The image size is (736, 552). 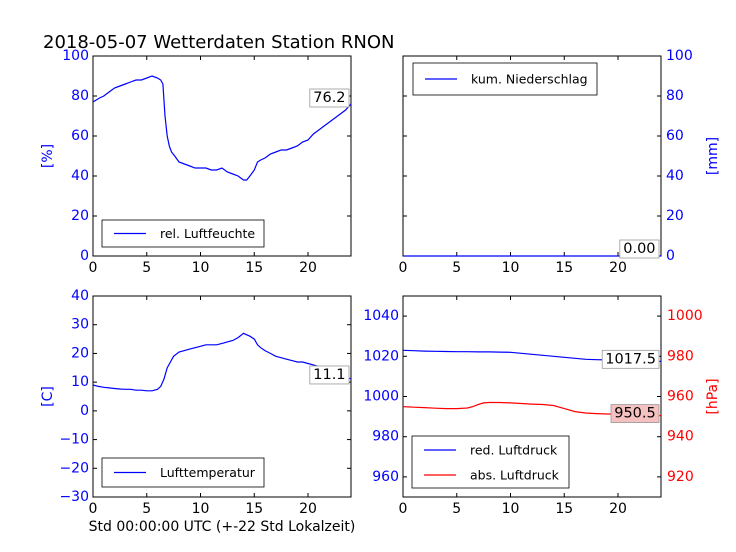 I want to click on last-value-label-red-pressure-box, so click(x=630, y=359).